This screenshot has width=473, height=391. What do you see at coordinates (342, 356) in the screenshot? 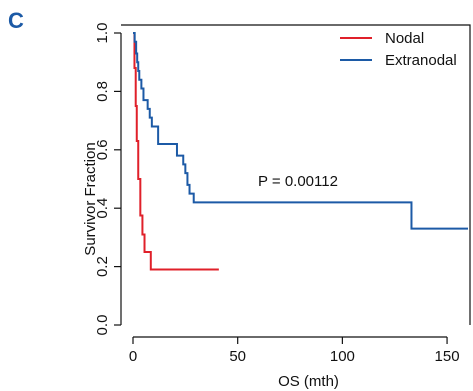
I see `x-tick-label: 100` at bounding box center [342, 356].